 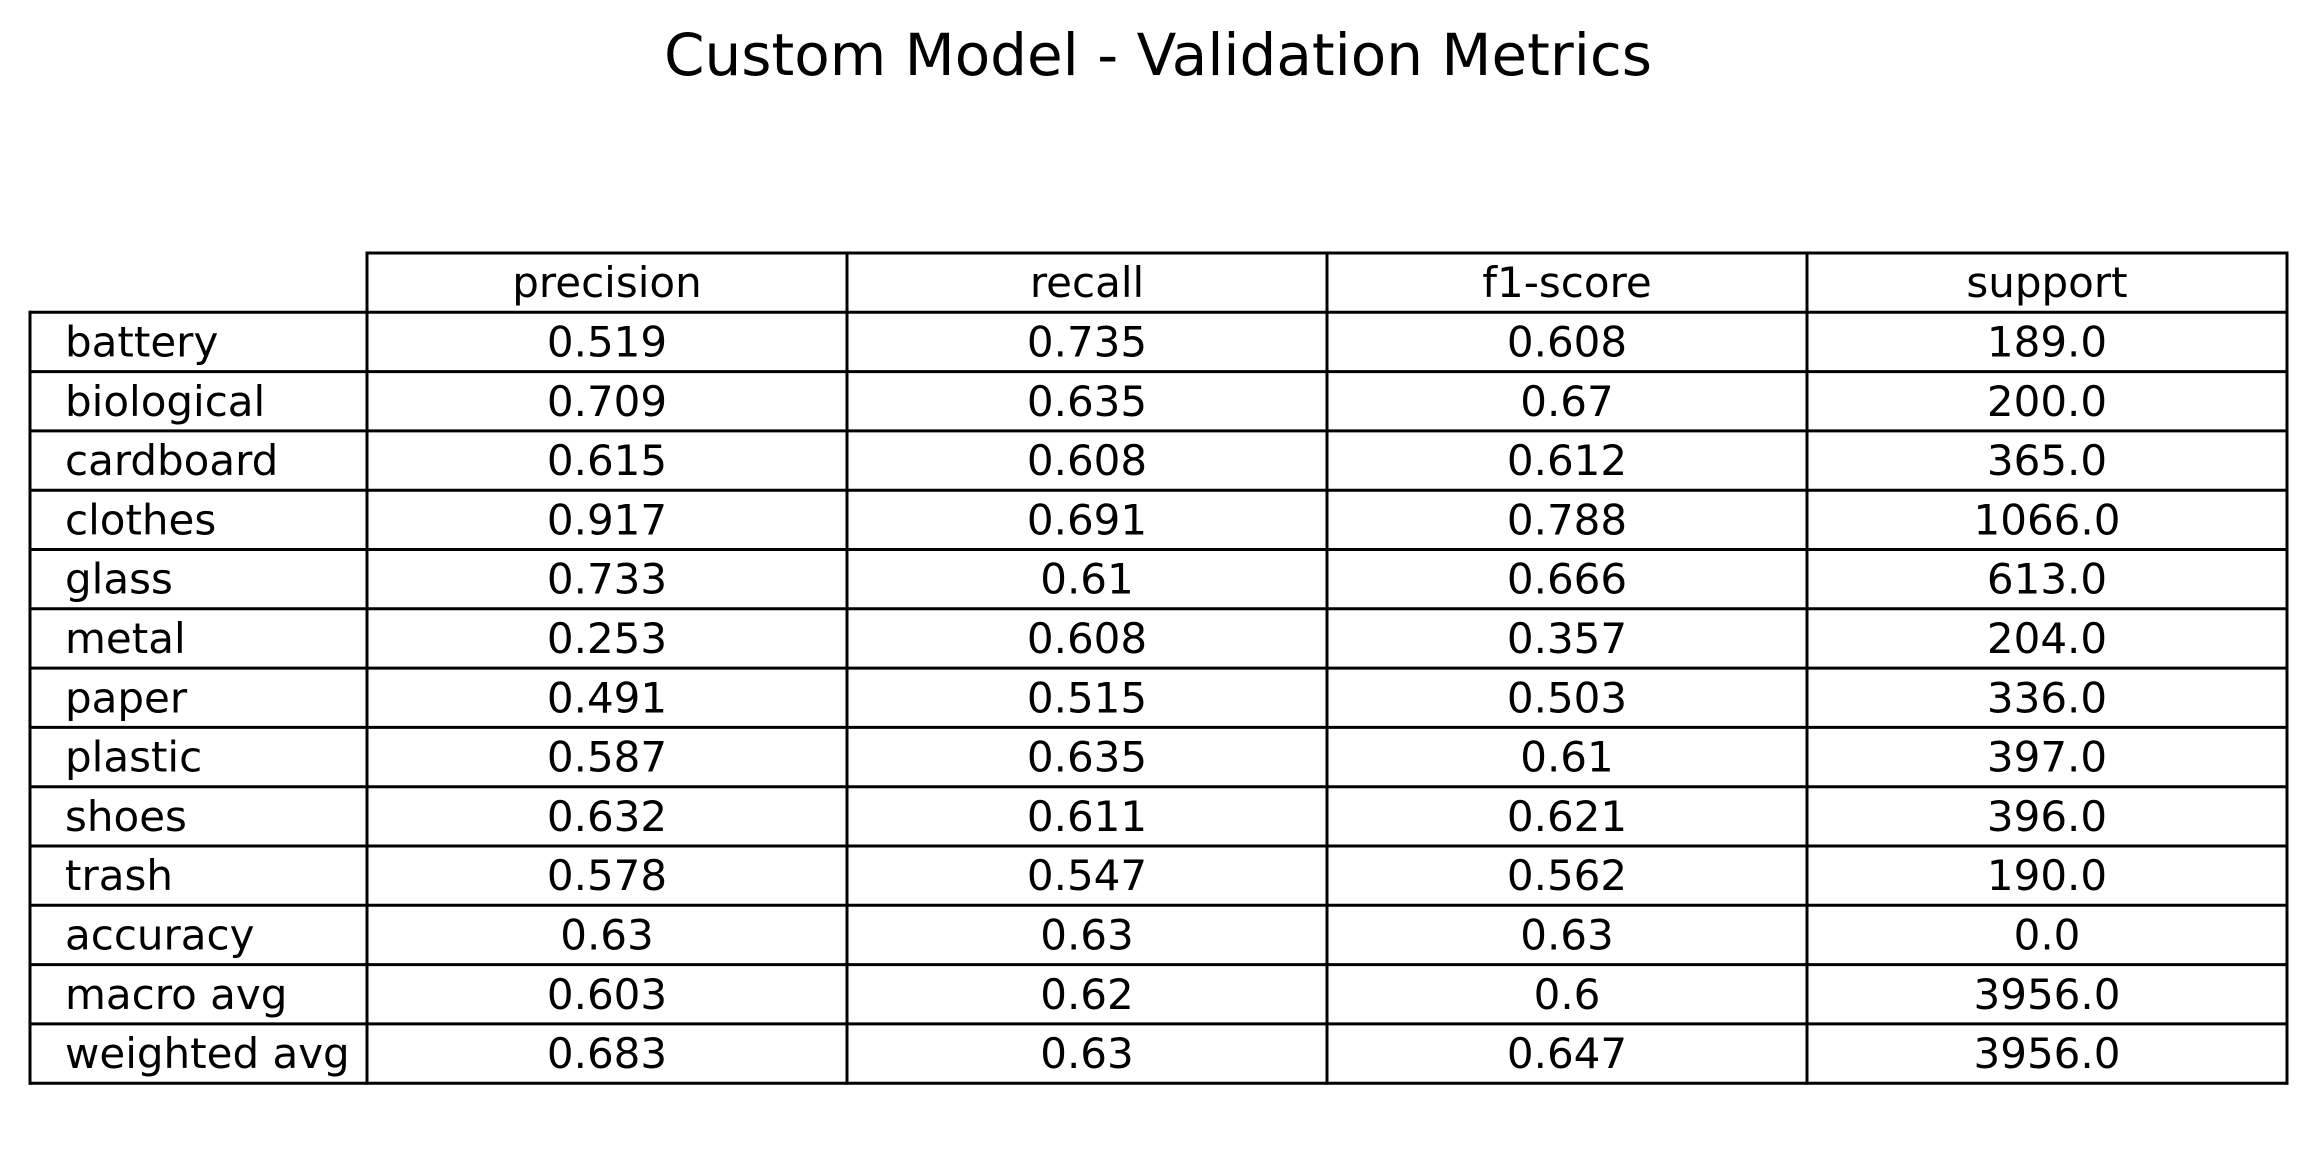 What do you see at coordinates (607, 757) in the screenshot?
I see `table-cell: 0.587` at bounding box center [607, 757].